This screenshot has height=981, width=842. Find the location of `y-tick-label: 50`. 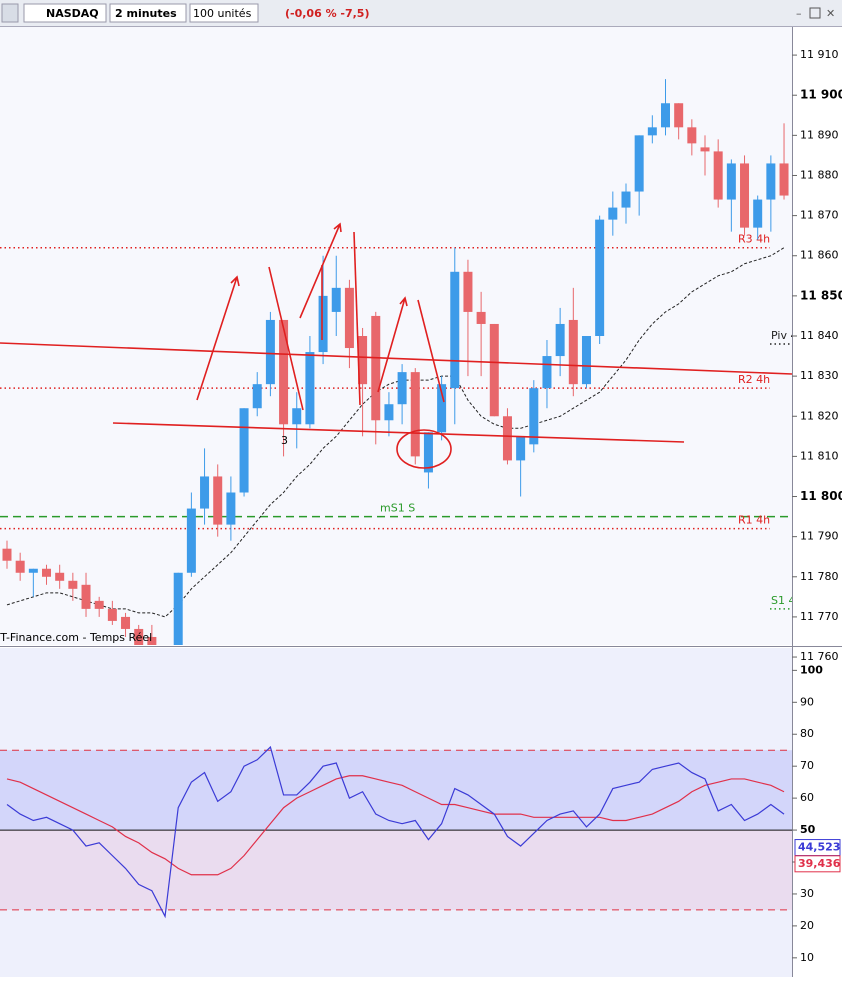

y-tick-label: 50 is located at coordinates (808, 829).